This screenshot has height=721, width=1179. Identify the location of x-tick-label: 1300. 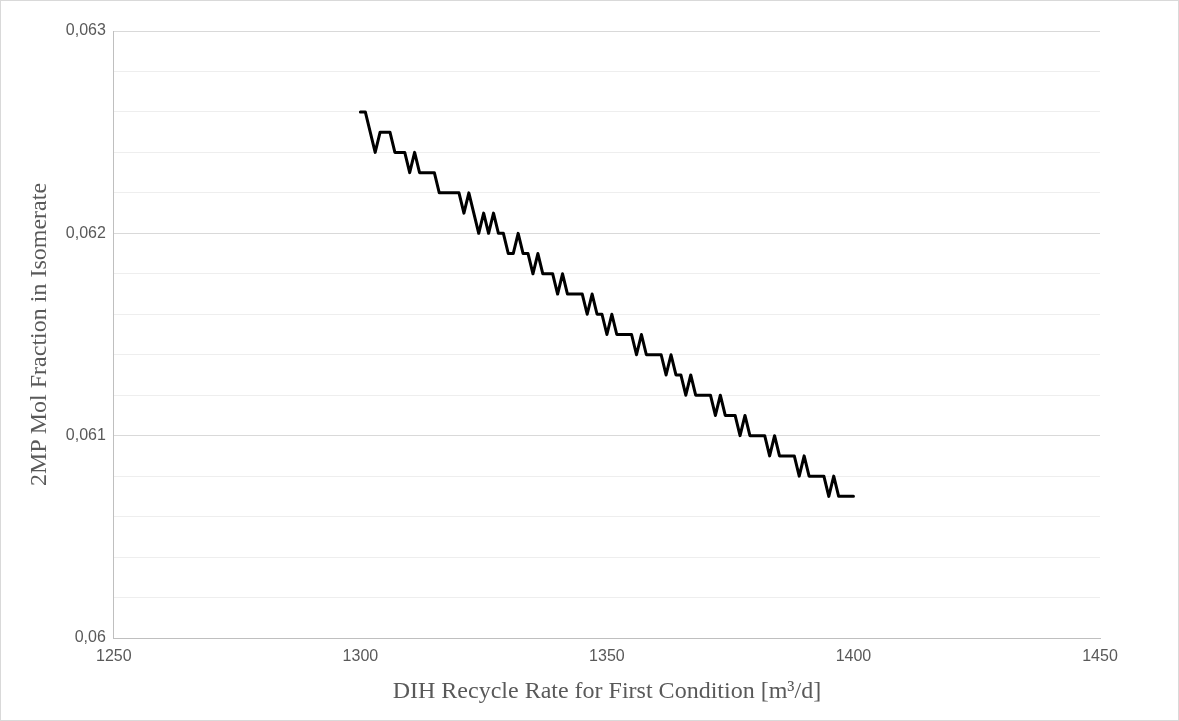
(360, 656).